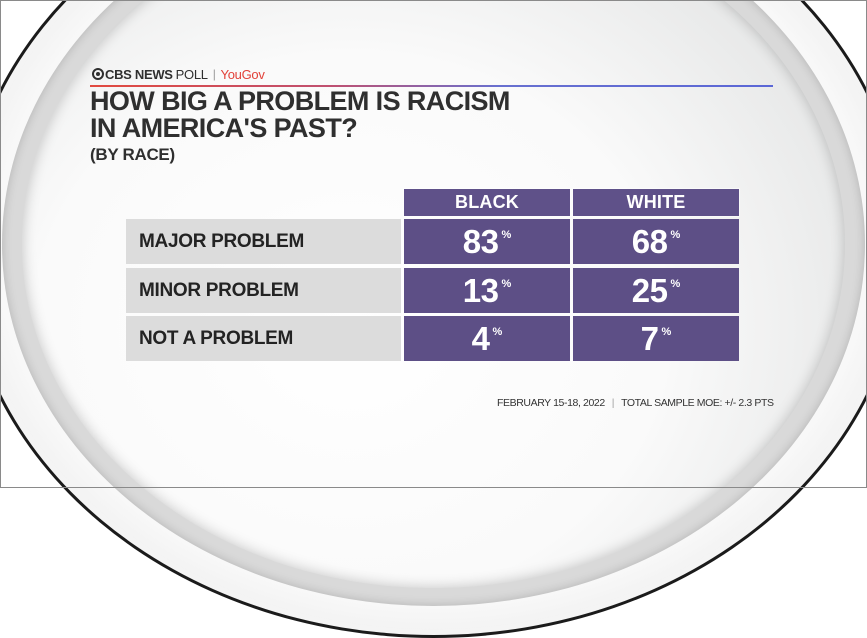  What do you see at coordinates (242, 74) in the screenshot?
I see `brand-partner: YouGov` at bounding box center [242, 74].